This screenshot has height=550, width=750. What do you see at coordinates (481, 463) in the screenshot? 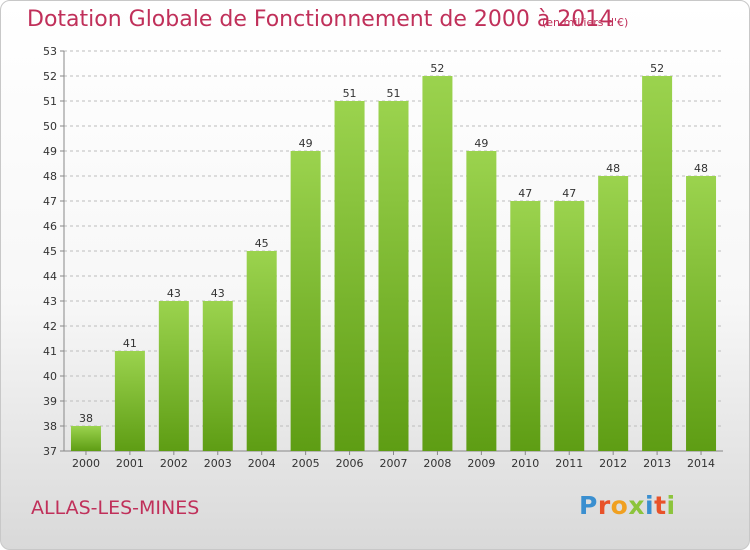
I see `x-tick-label: 2009` at bounding box center [481, 463].